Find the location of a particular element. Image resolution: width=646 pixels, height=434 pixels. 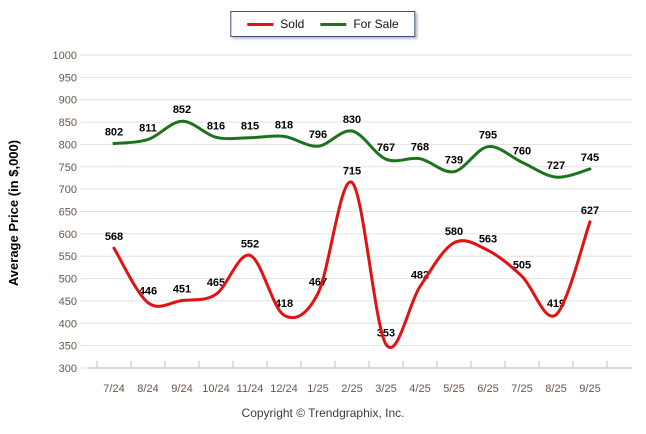

y-tick-label: 300 is located at coordinates (68, 369).